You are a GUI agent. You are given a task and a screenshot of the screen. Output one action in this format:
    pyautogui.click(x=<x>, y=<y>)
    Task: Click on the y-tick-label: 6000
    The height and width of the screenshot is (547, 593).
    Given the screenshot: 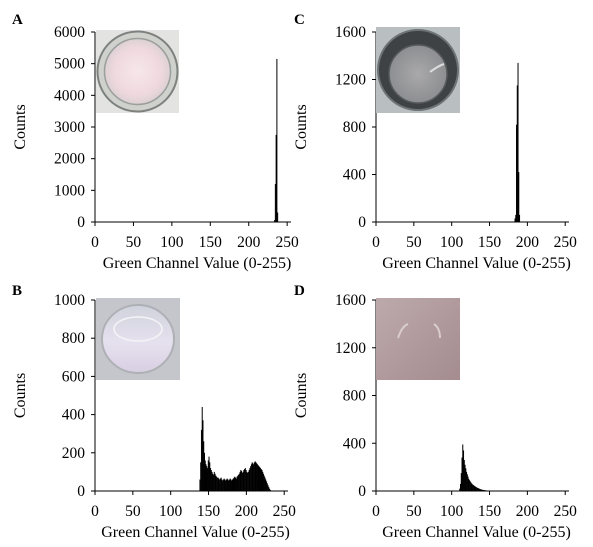 What is the action you would take?
    pyautogui.click(x=69, y=32)
    